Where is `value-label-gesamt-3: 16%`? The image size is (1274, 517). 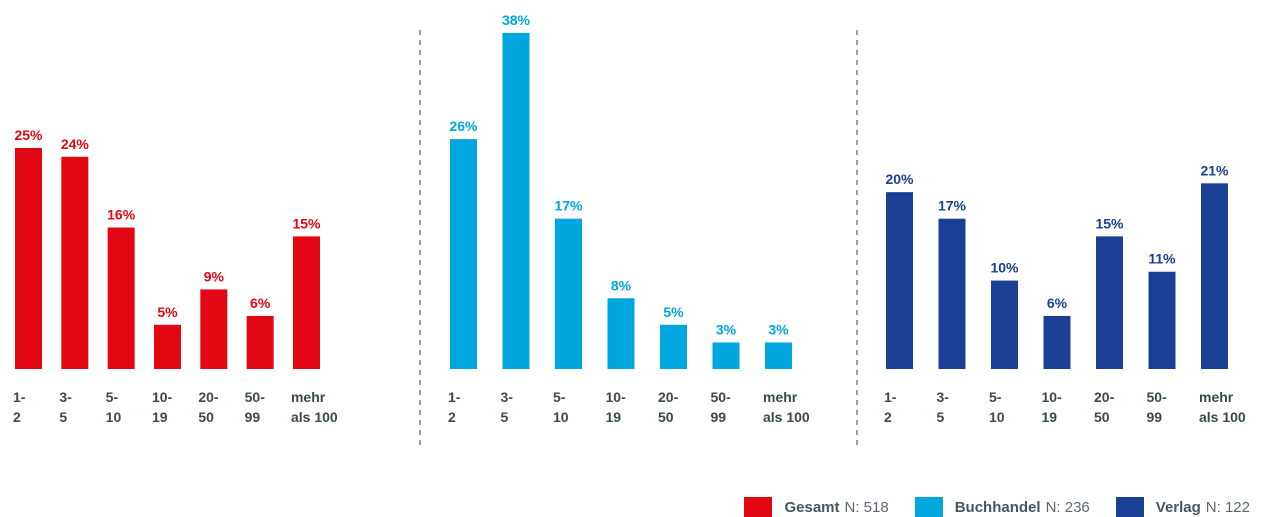
value-label-gesamt-3: 16% is located at coordinates (121, 215).